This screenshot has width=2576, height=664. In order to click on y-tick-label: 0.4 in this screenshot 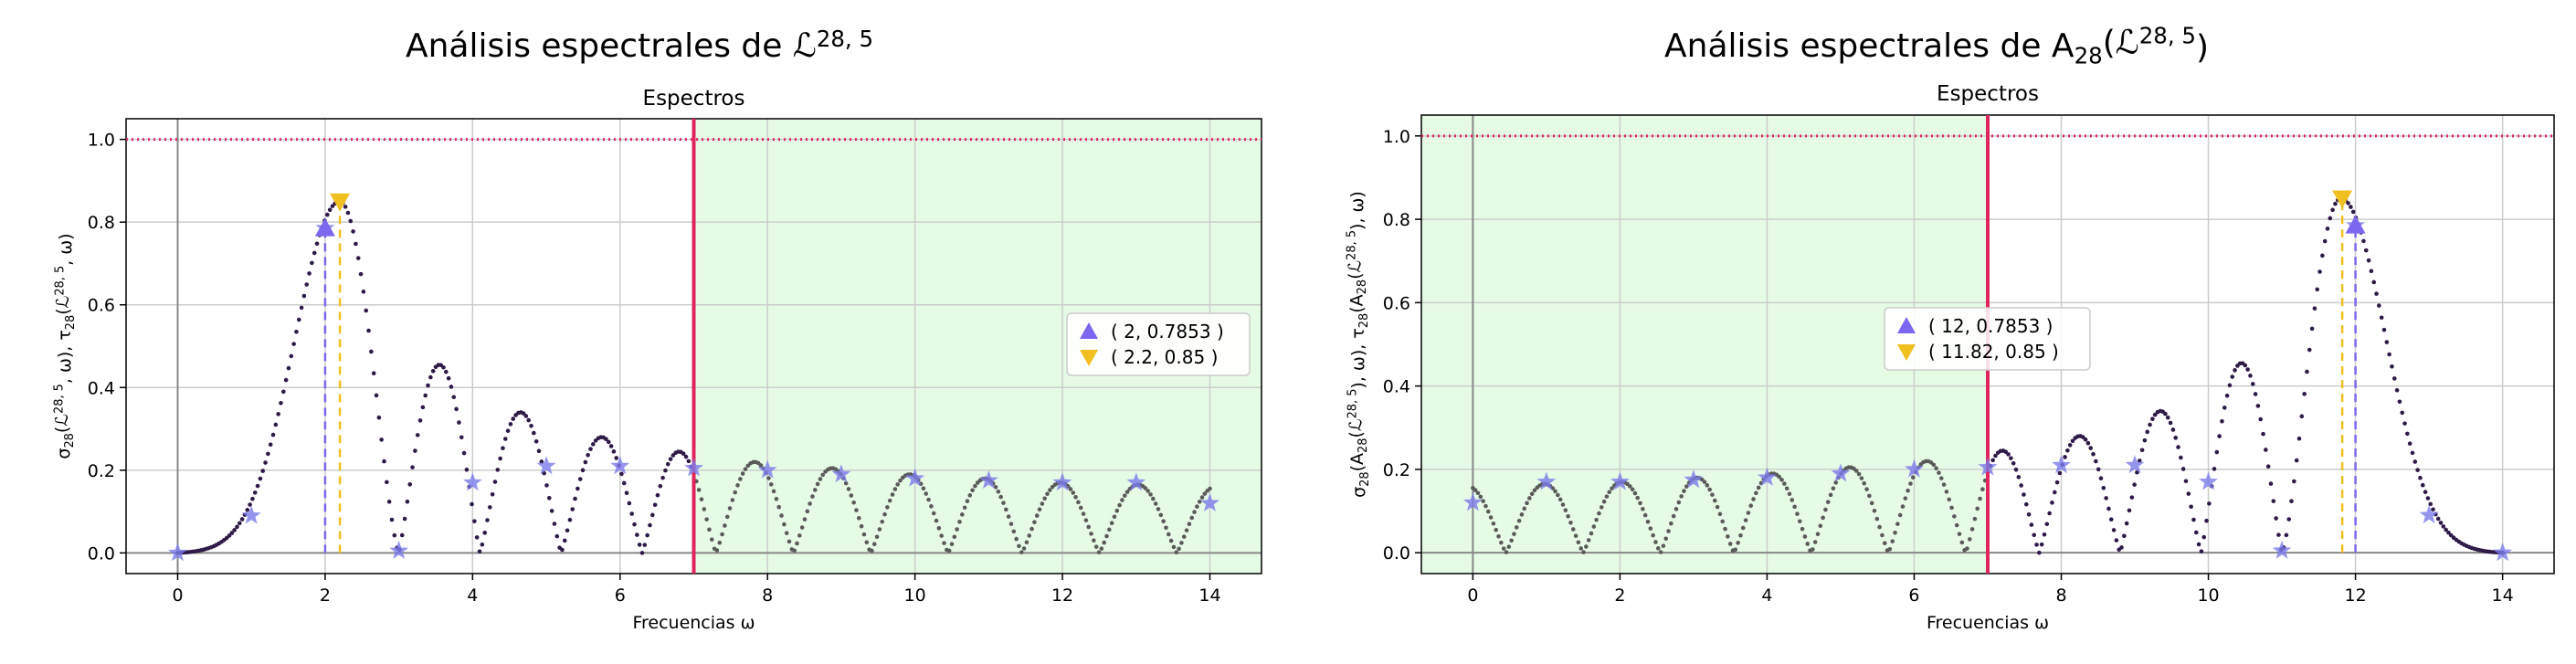, I will do `click(101, 388)`.